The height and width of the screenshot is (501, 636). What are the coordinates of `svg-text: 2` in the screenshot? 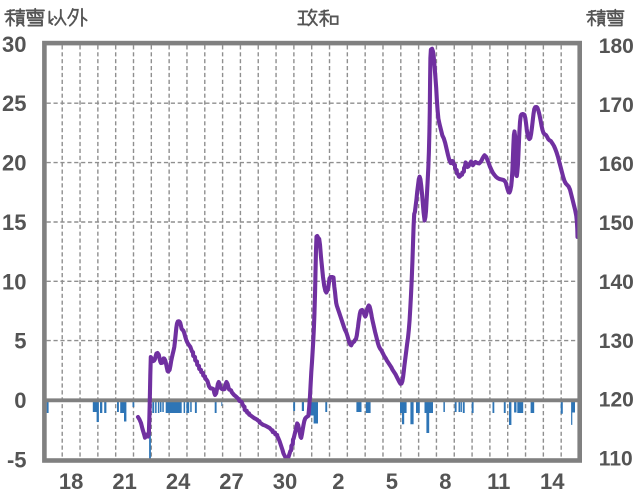 It's located at (338, 481).